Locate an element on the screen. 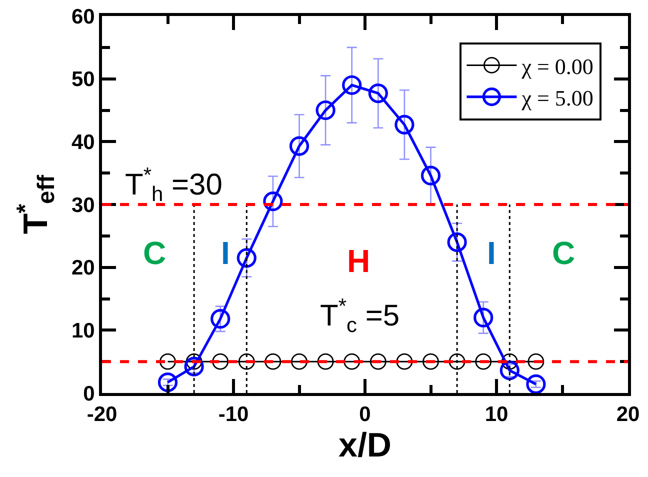 This screenshot has height=477, width=648. y-tick-label: 50 is located at coordinates (83, 80).